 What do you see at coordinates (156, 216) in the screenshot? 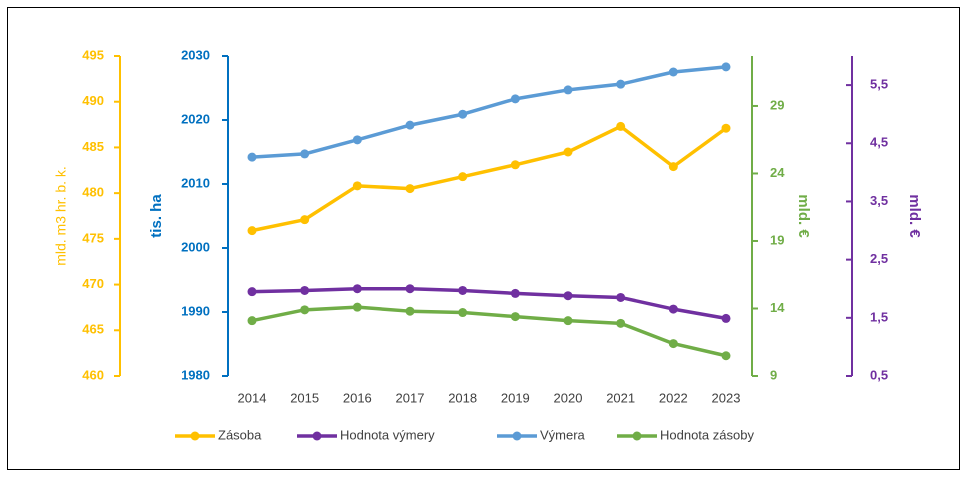
I see `axis-title: tis. ha` at bounding box center [156, 216].